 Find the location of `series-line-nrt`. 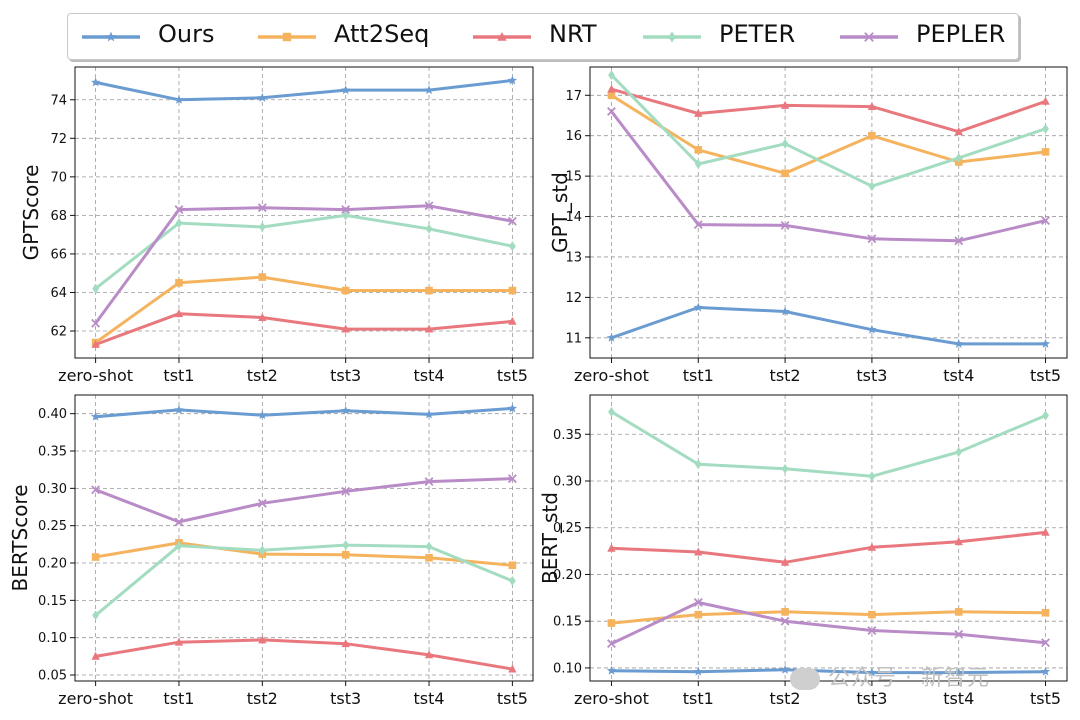

series-line-nrt is located at coordinates (304, 654).